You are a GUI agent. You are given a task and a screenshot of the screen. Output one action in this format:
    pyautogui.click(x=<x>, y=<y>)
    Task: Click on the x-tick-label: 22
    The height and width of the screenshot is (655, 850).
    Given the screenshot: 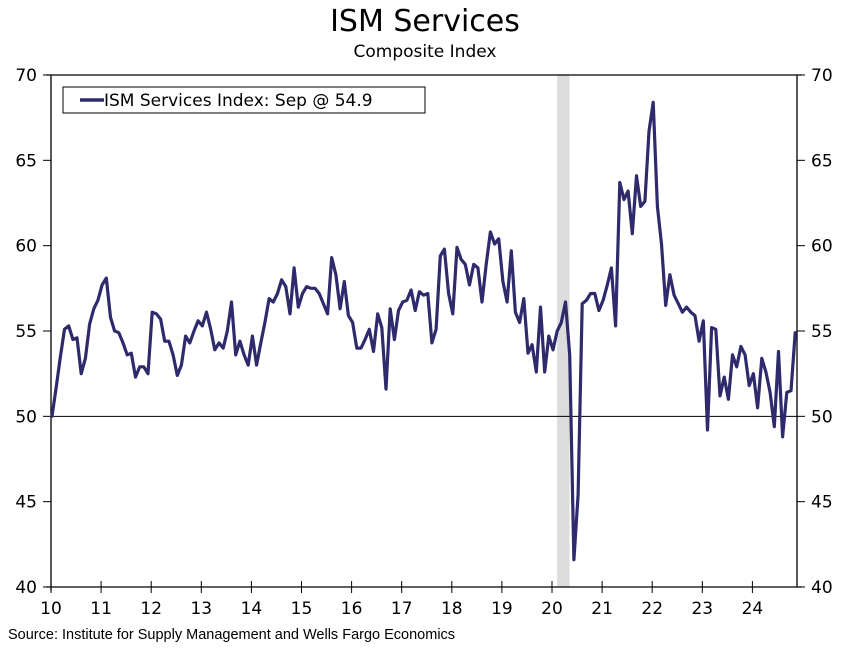 What is the action you would take?
    pyautogui.click(x=652, y=609)
    